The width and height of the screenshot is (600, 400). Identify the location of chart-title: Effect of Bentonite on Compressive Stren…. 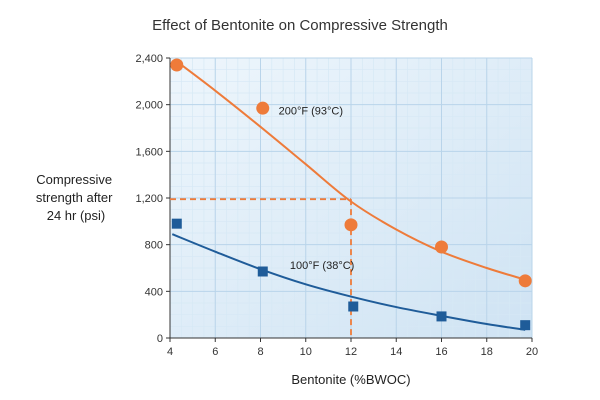
(300, 25).